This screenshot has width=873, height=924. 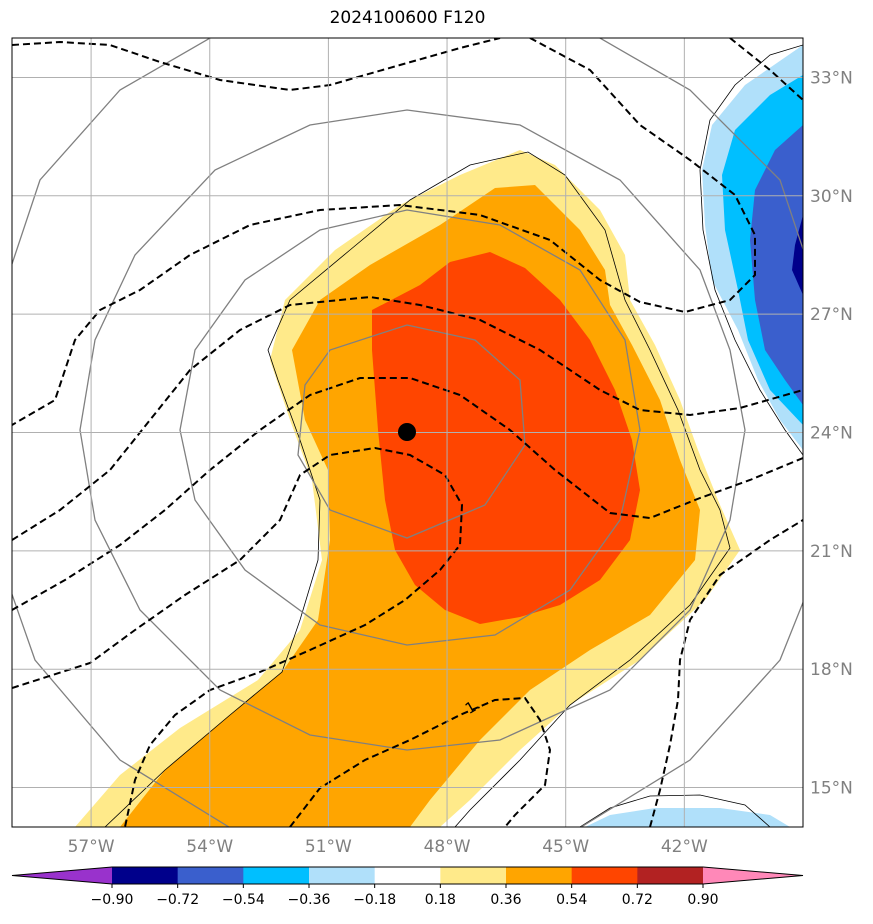 What do you see at coordinates (243, 900) in the screenshot?
I see `colorbar-tick-label: −0.54` at bounding box center [243, 900].